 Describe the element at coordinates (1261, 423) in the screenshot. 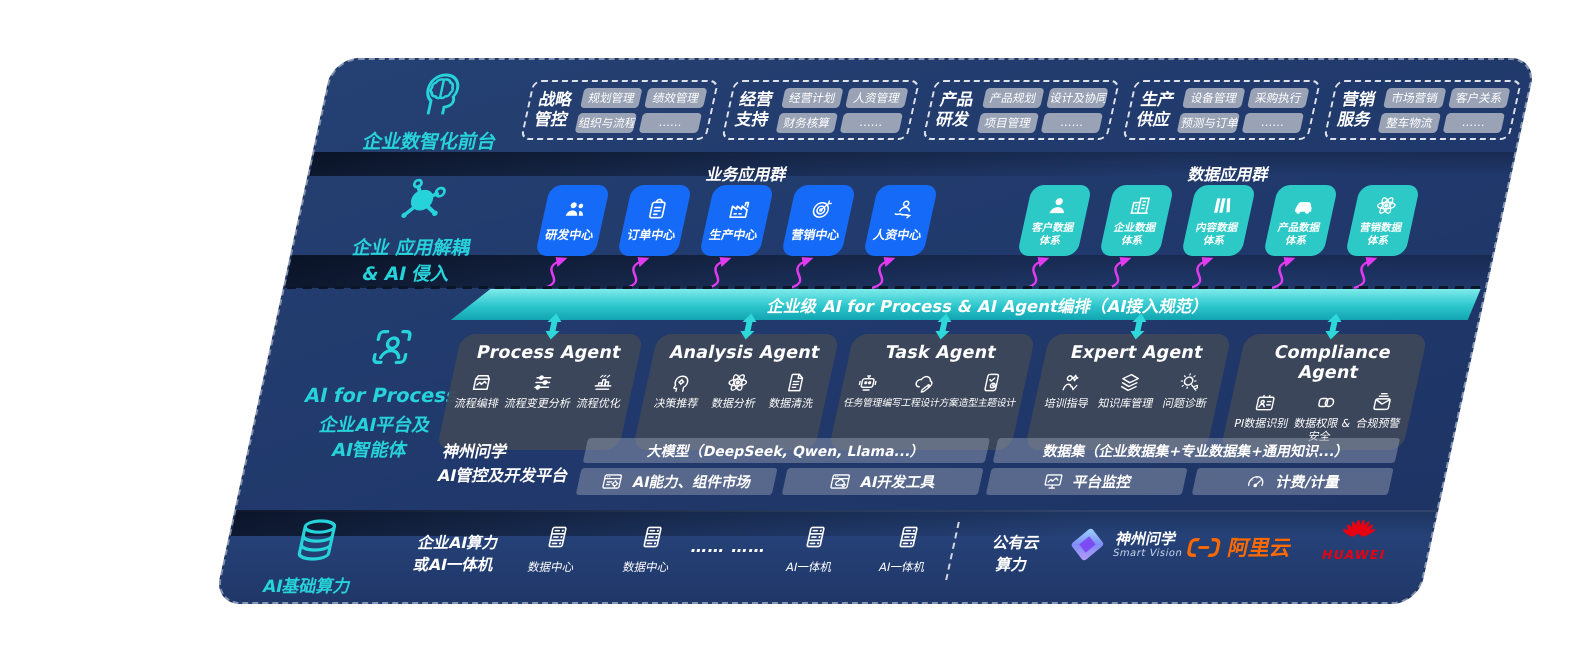

I see `agent-item-label: PI数据识别` at that location.